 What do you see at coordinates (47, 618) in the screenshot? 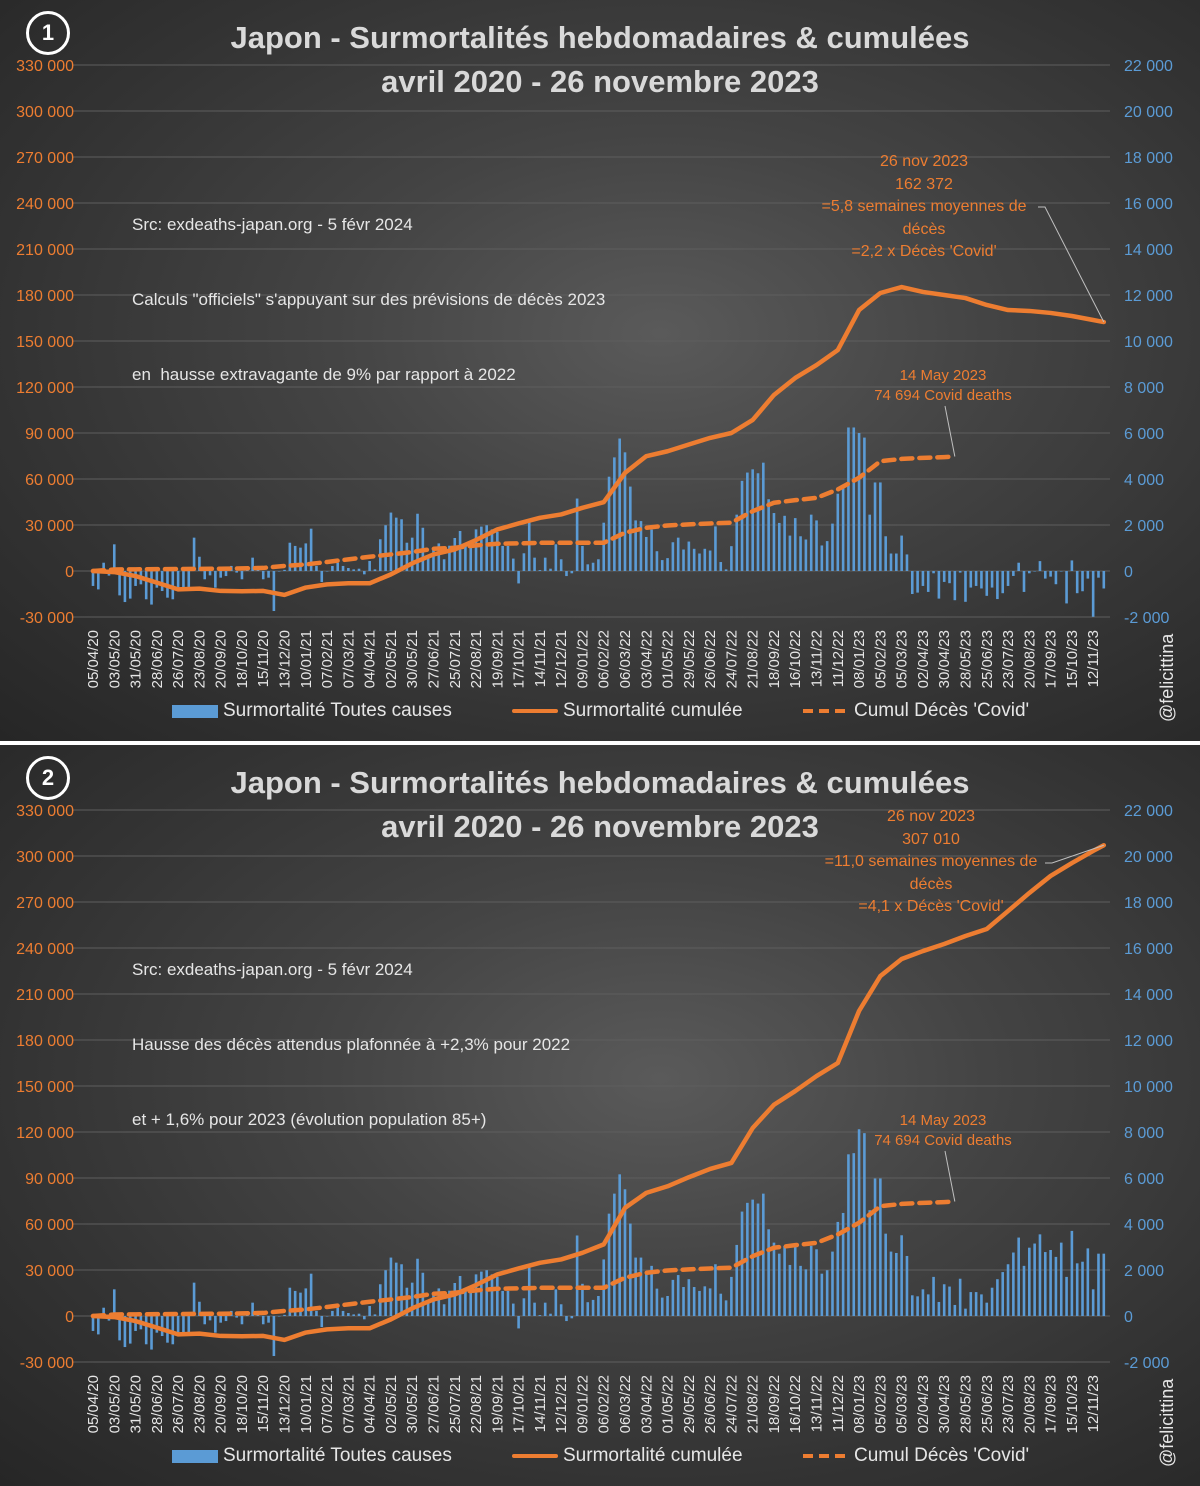
I see `left-axis-tick-label: -30 000` at bounding box center [47, 618].